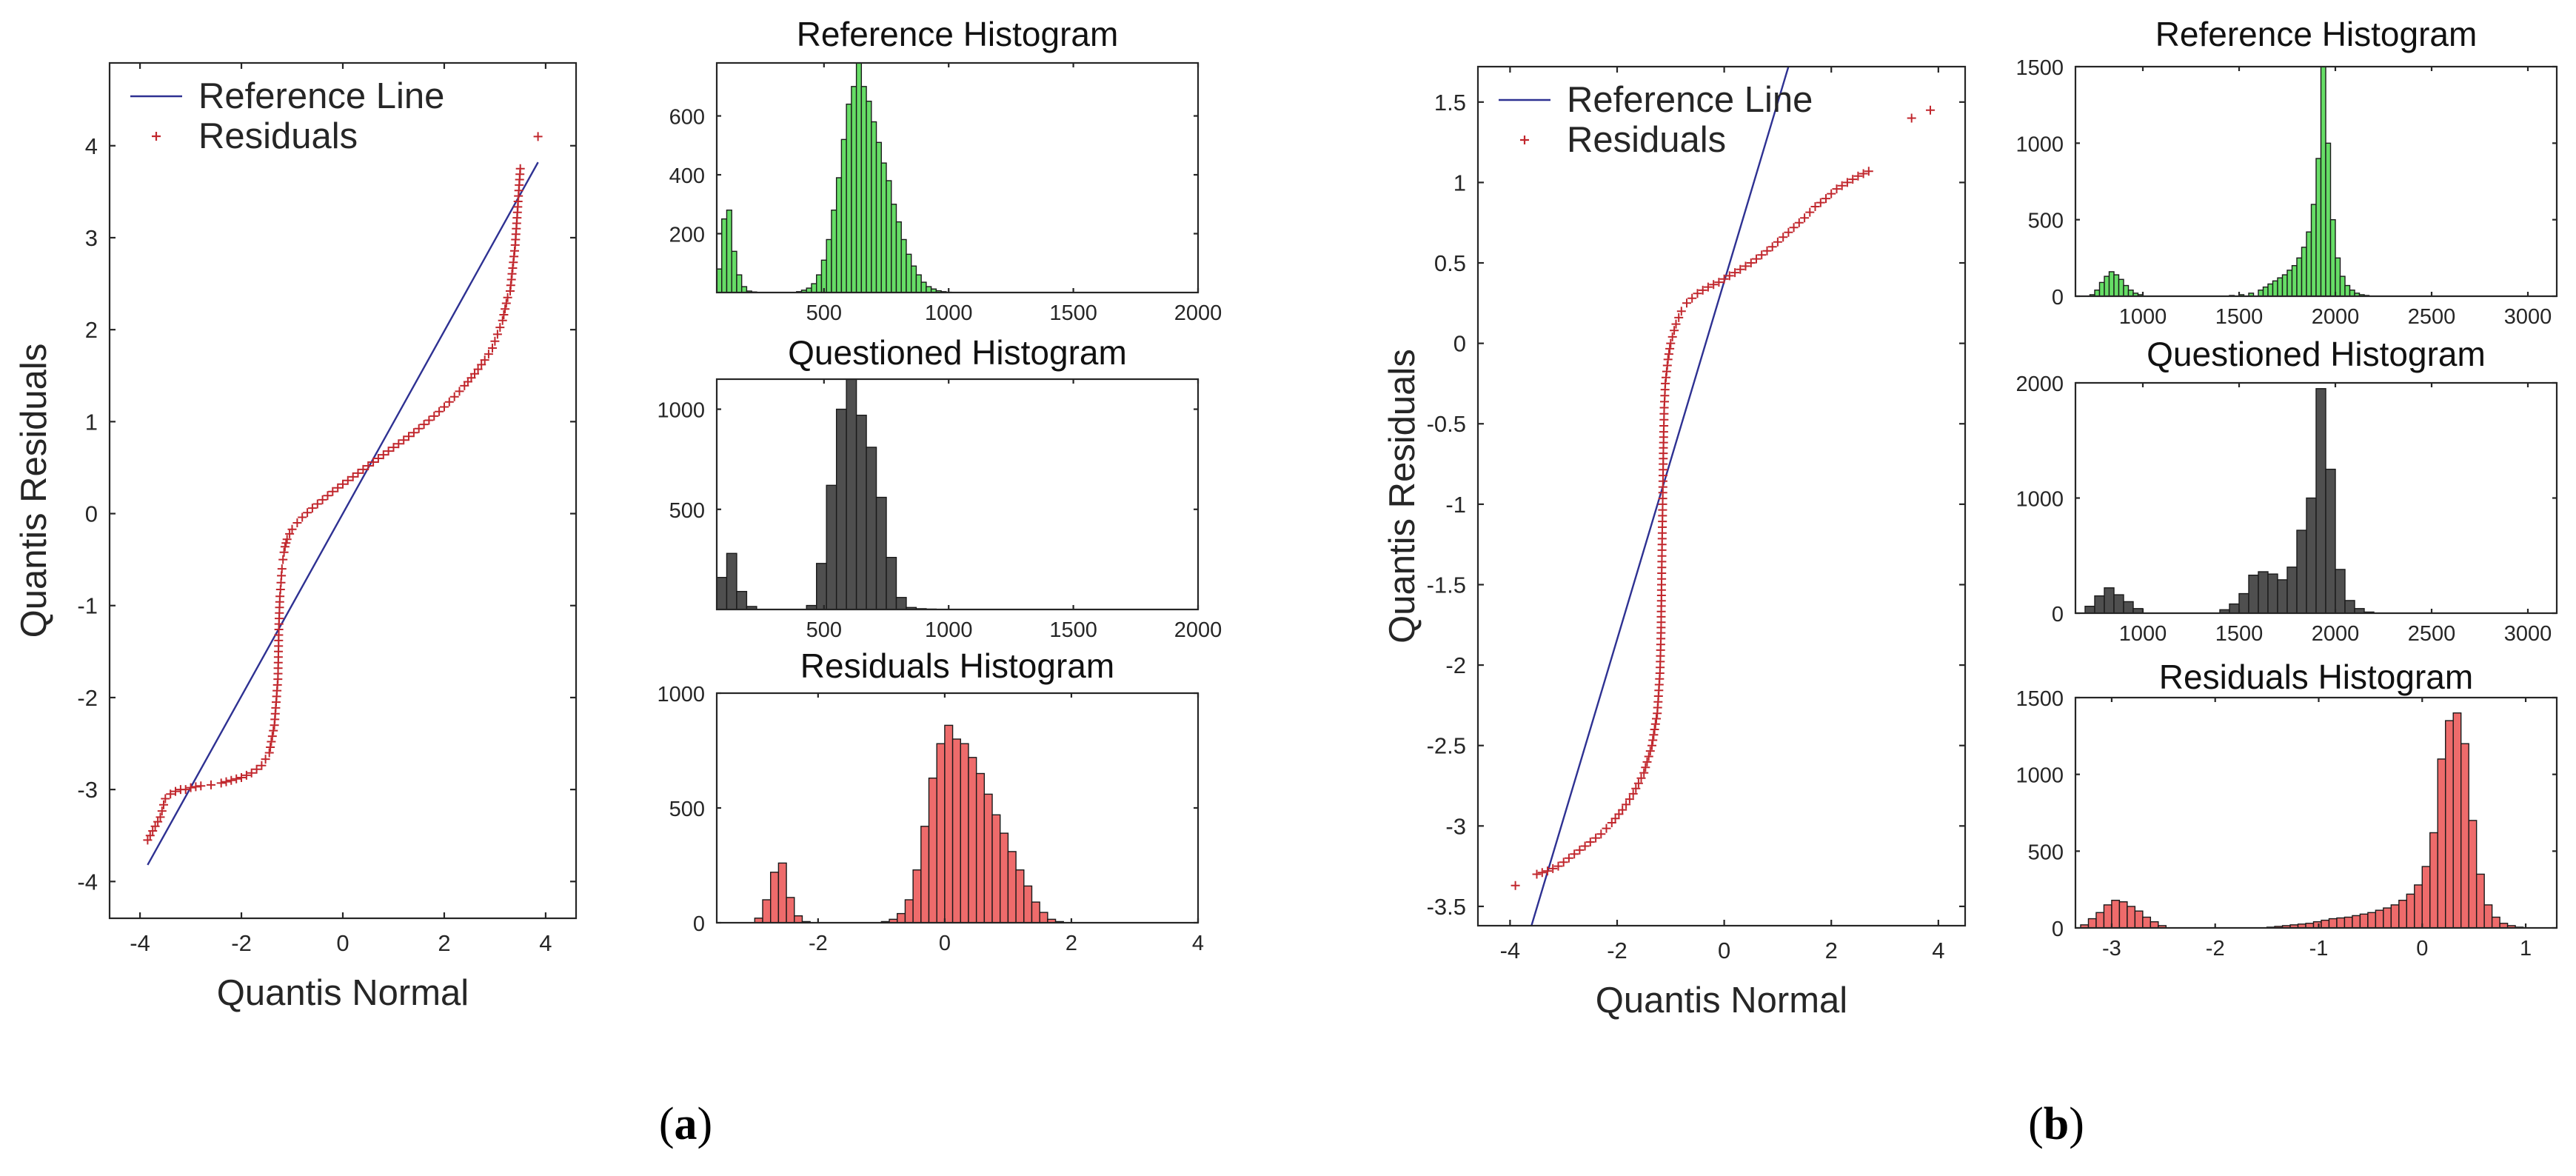 The width and height of the screenshot is (2576, 1176). I want to click on axes-frame, so click(2316, 181).